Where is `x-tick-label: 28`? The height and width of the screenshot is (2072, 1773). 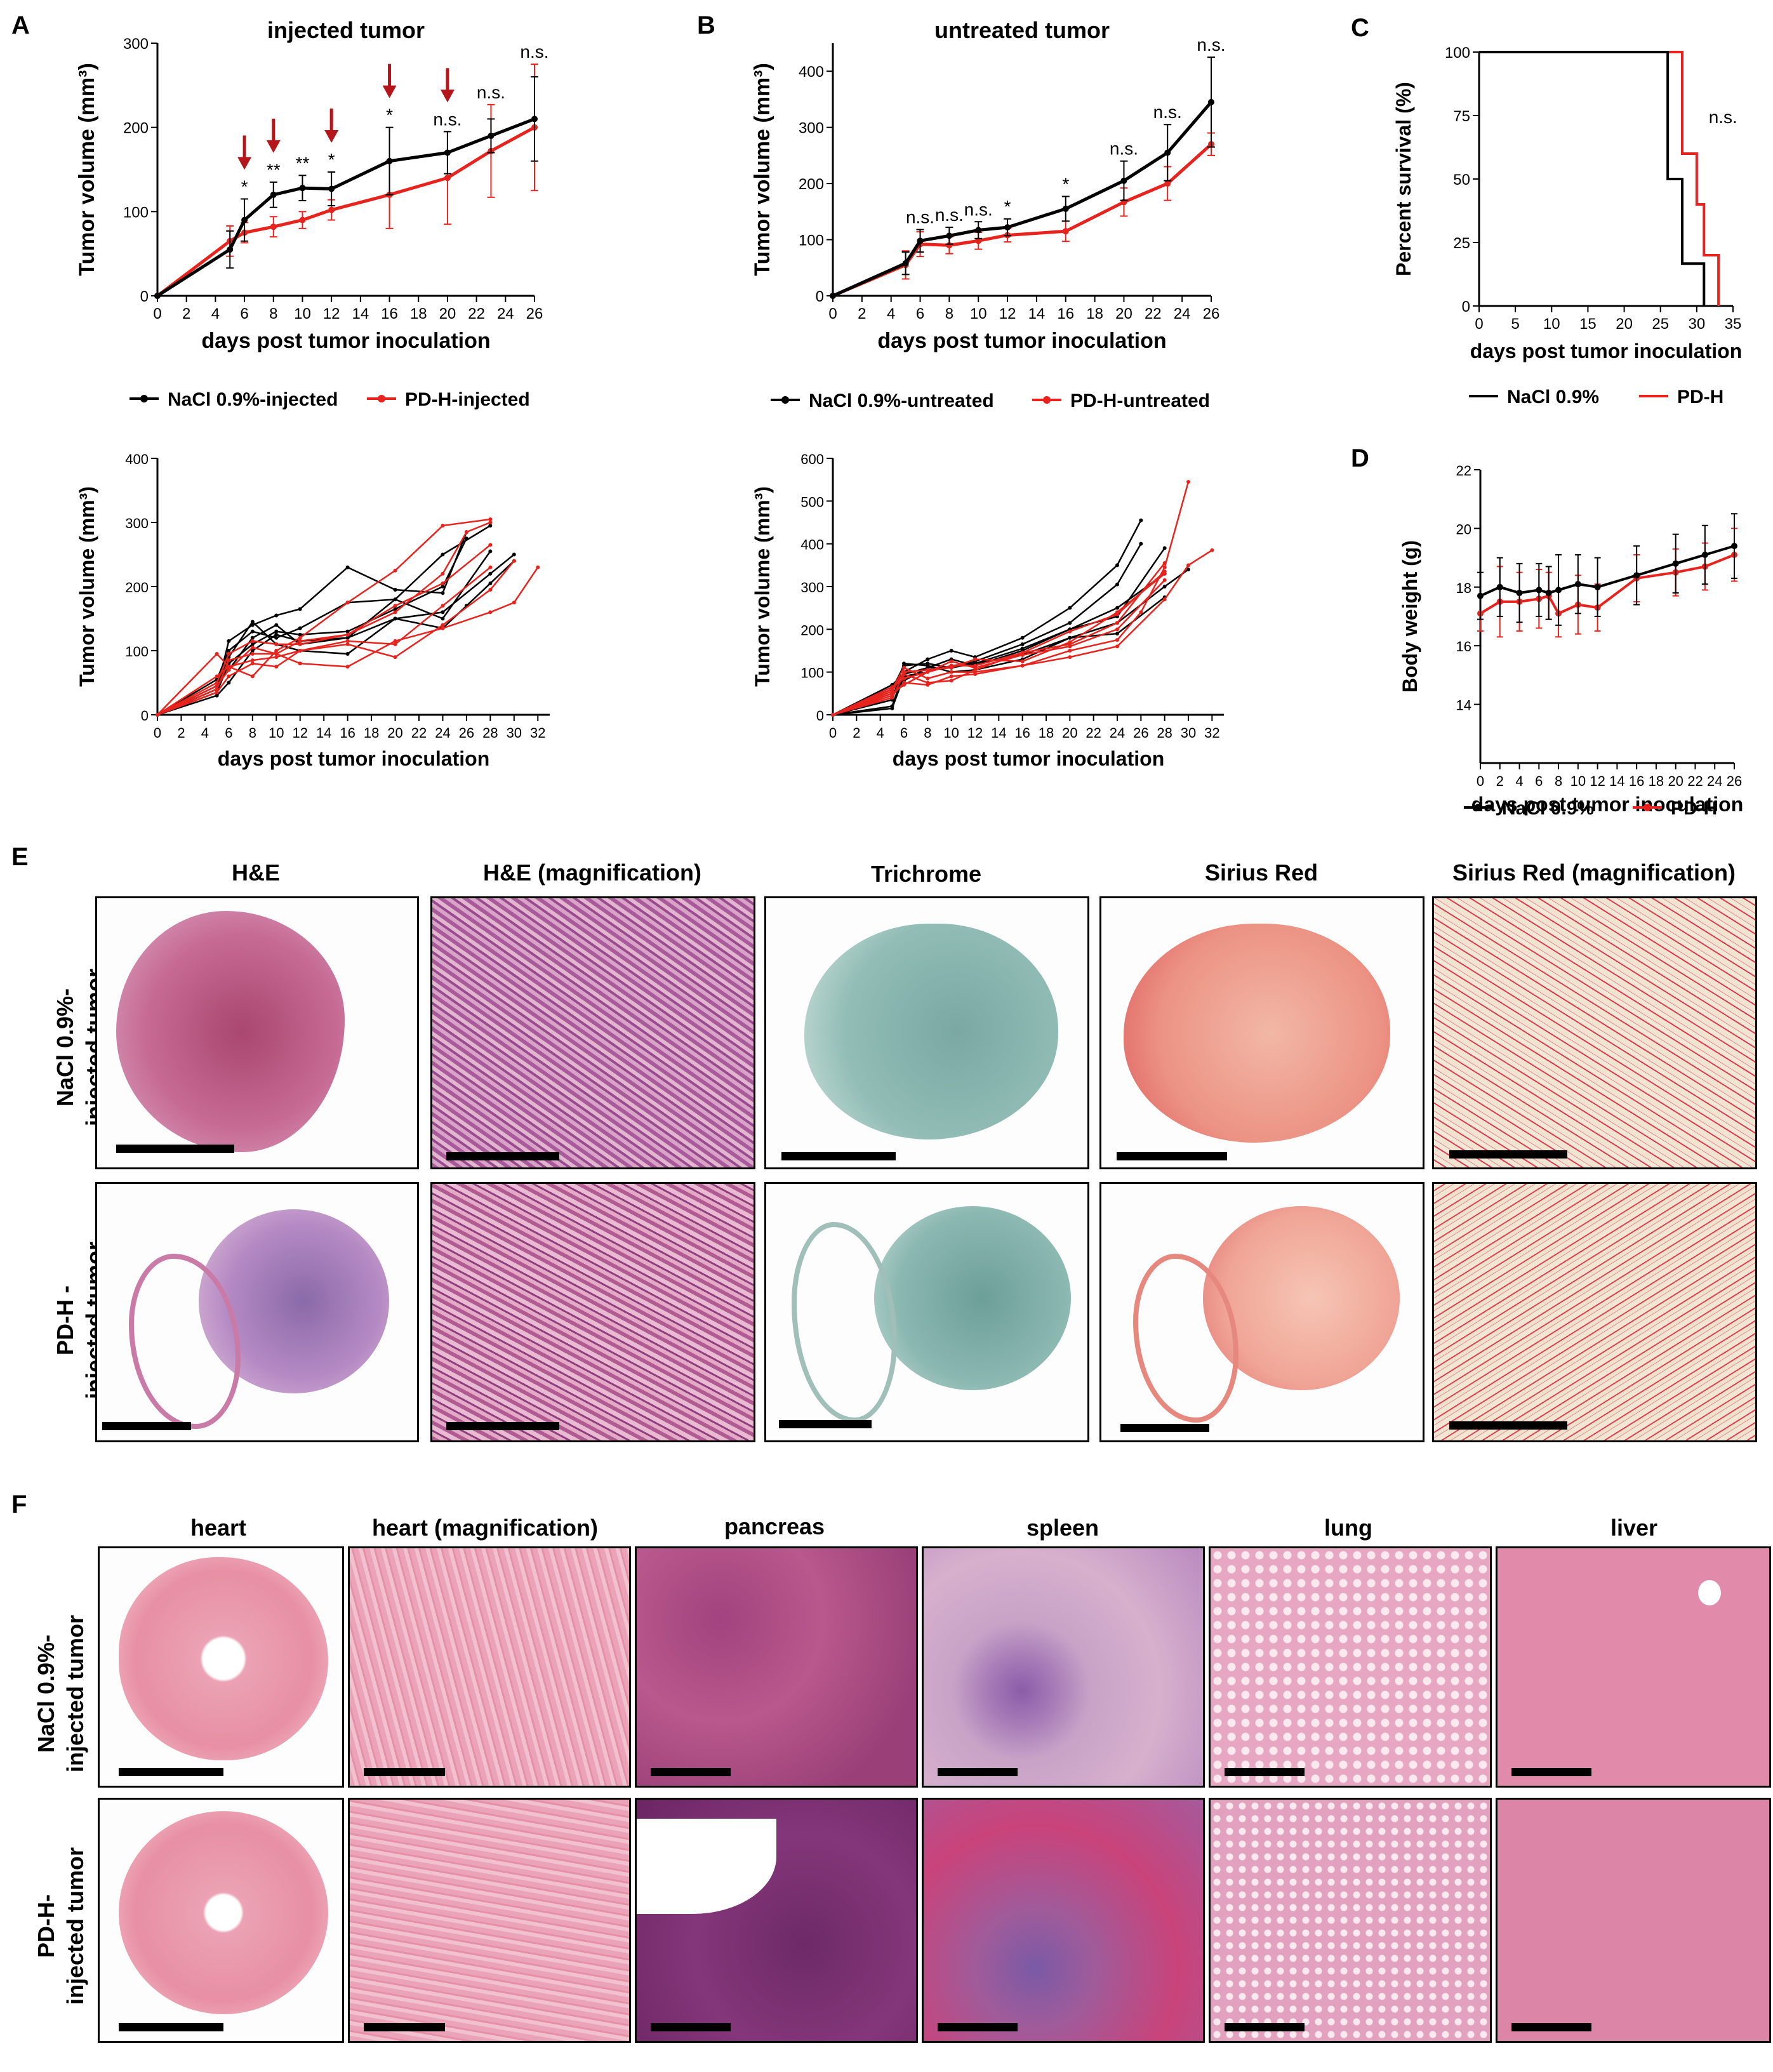
x-tick-label: 28 is located at coordinates (490, 733).